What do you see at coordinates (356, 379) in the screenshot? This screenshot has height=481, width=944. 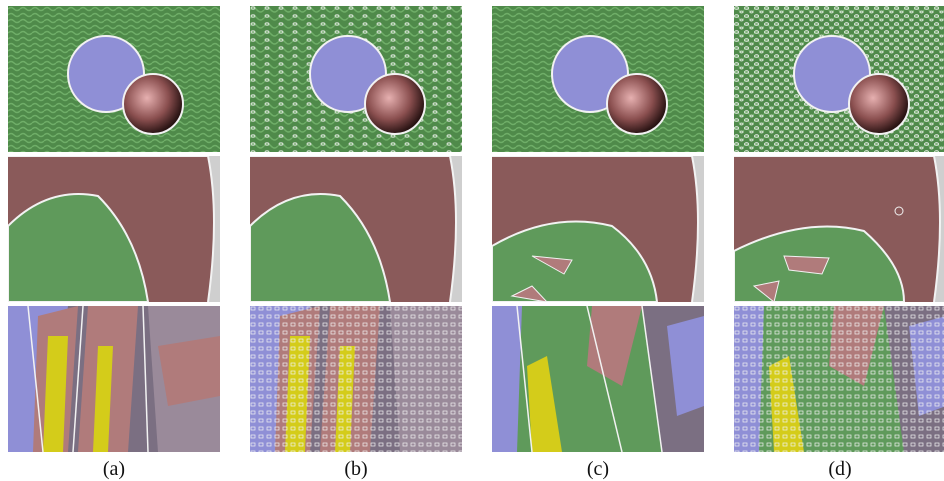 I see `panel-b-row3` at bounding box center [356, 379].